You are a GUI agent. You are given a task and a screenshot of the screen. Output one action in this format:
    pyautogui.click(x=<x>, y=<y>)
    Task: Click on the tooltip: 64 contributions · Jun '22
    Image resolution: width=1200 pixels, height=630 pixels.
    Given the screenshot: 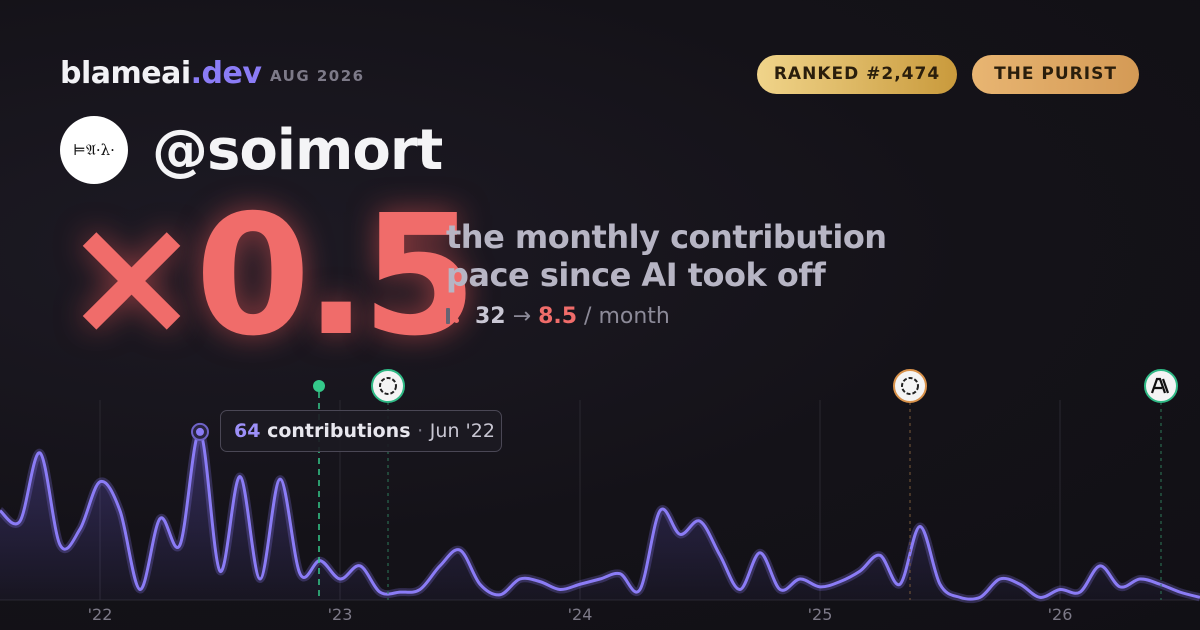 What is the action you would take?
    pyautogui.click(x=361, y=431)
    